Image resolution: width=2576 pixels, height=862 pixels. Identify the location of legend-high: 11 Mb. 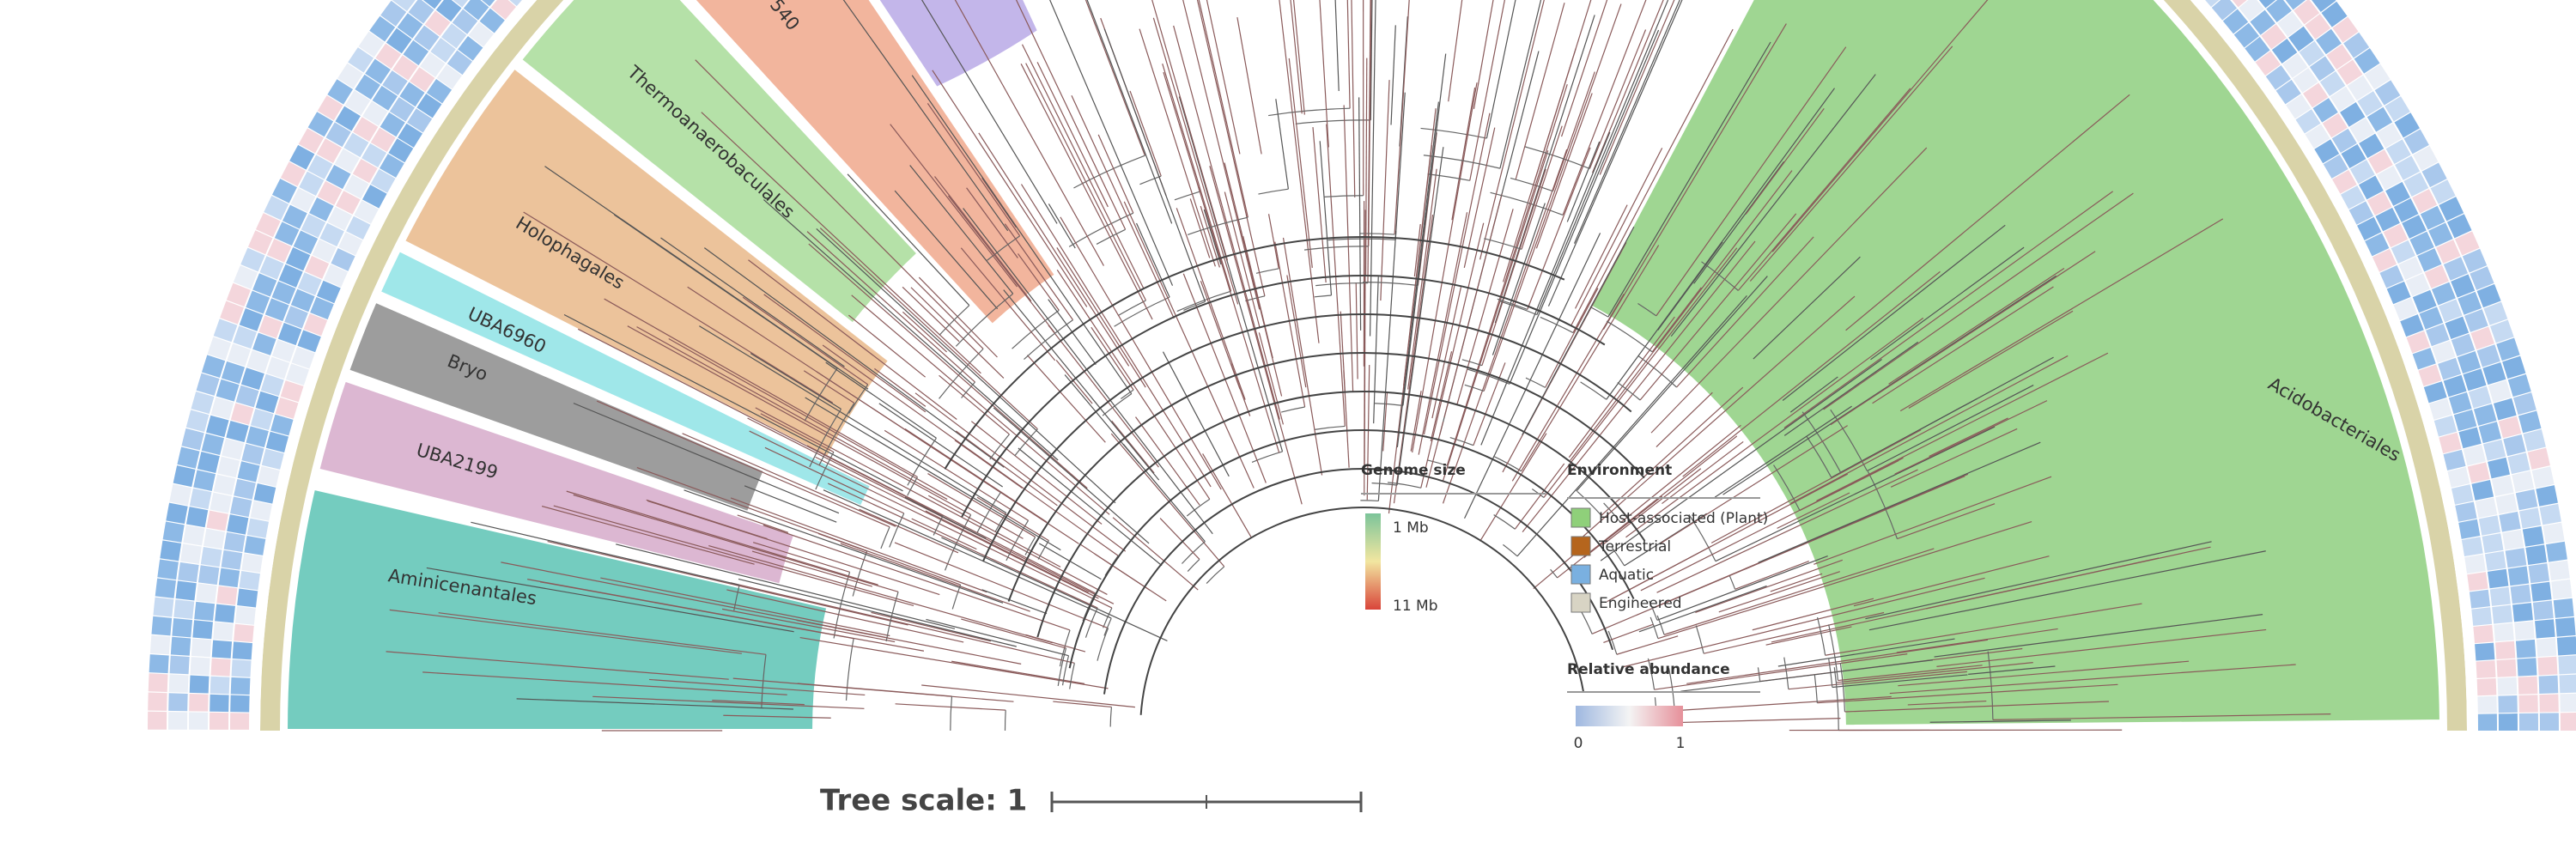
(1415, 606).